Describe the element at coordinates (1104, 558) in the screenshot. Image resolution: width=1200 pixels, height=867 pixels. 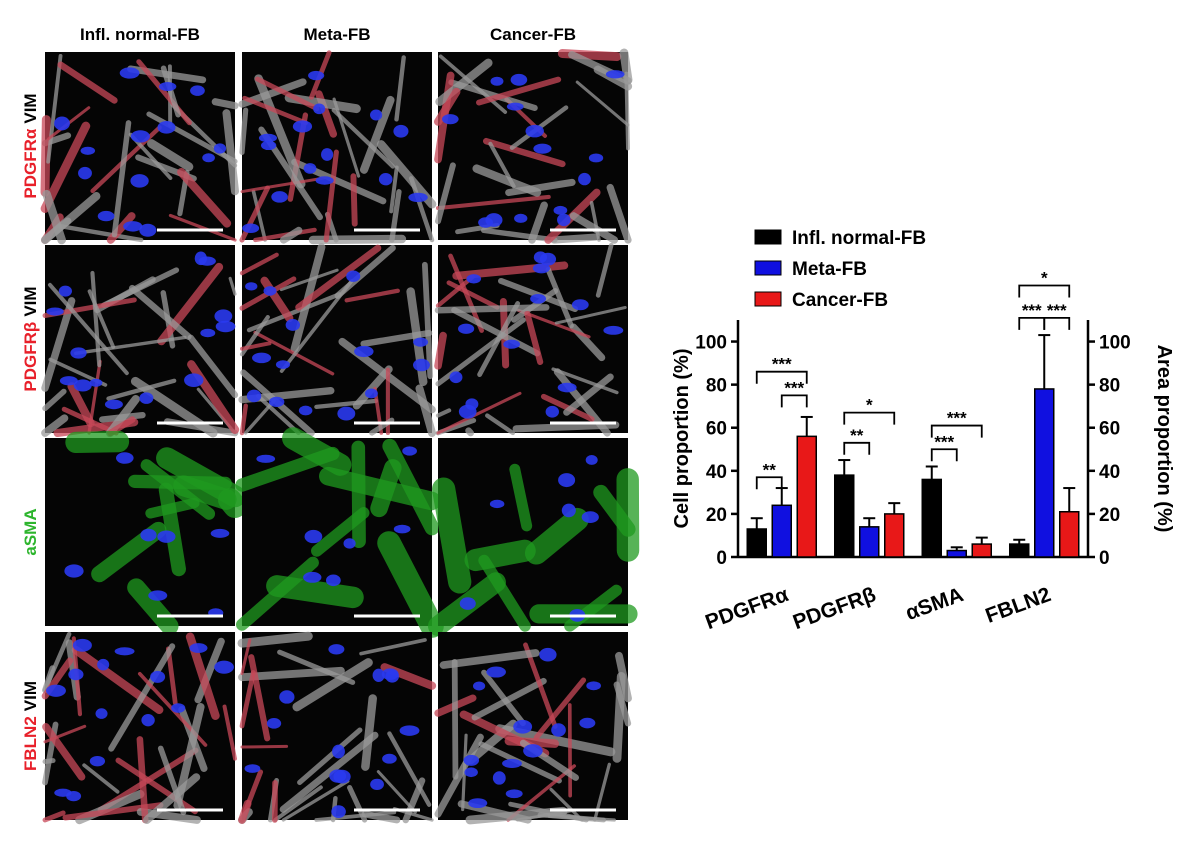
I see `y2-tick-label: 0` at that location.